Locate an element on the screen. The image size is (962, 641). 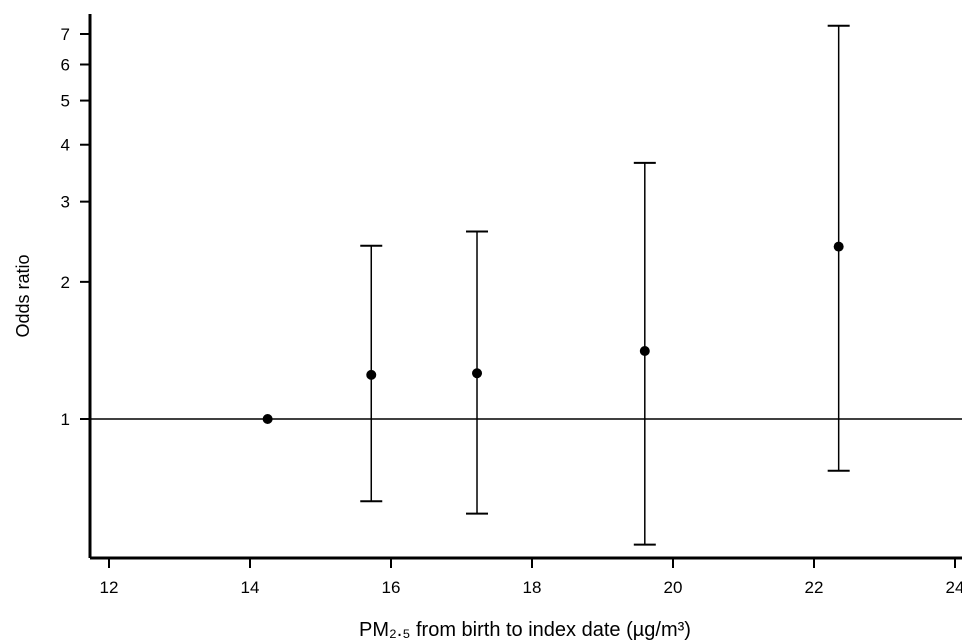
y-tick-label: 3 is located at coordinates (65, 202).